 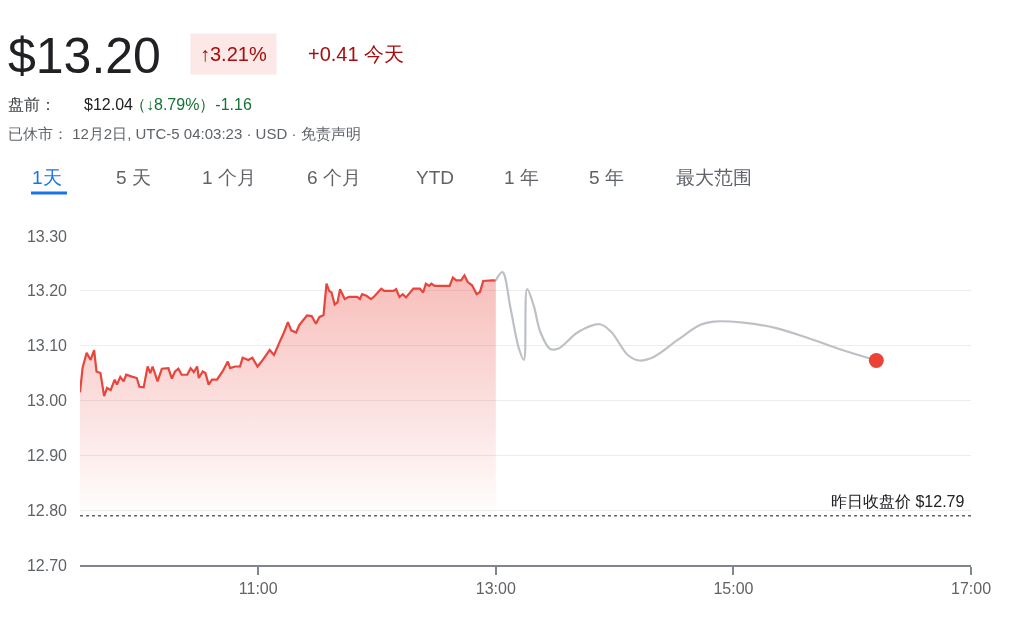 I want to click on text: 盘前：, so click(x=32, y=104).